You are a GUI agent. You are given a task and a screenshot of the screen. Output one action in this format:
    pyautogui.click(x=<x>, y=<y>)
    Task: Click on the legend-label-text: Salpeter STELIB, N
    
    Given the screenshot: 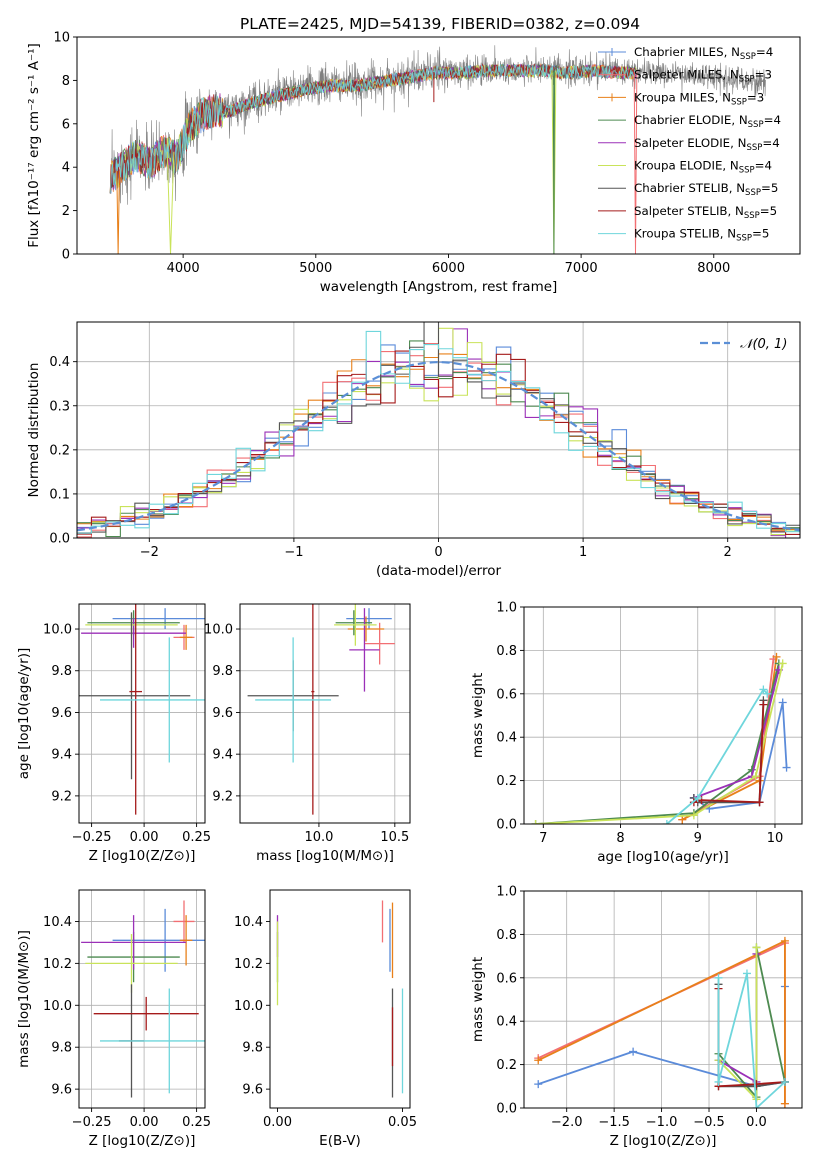 What is the action you would take?
    pyautogui.click(x=689, y=211)
    